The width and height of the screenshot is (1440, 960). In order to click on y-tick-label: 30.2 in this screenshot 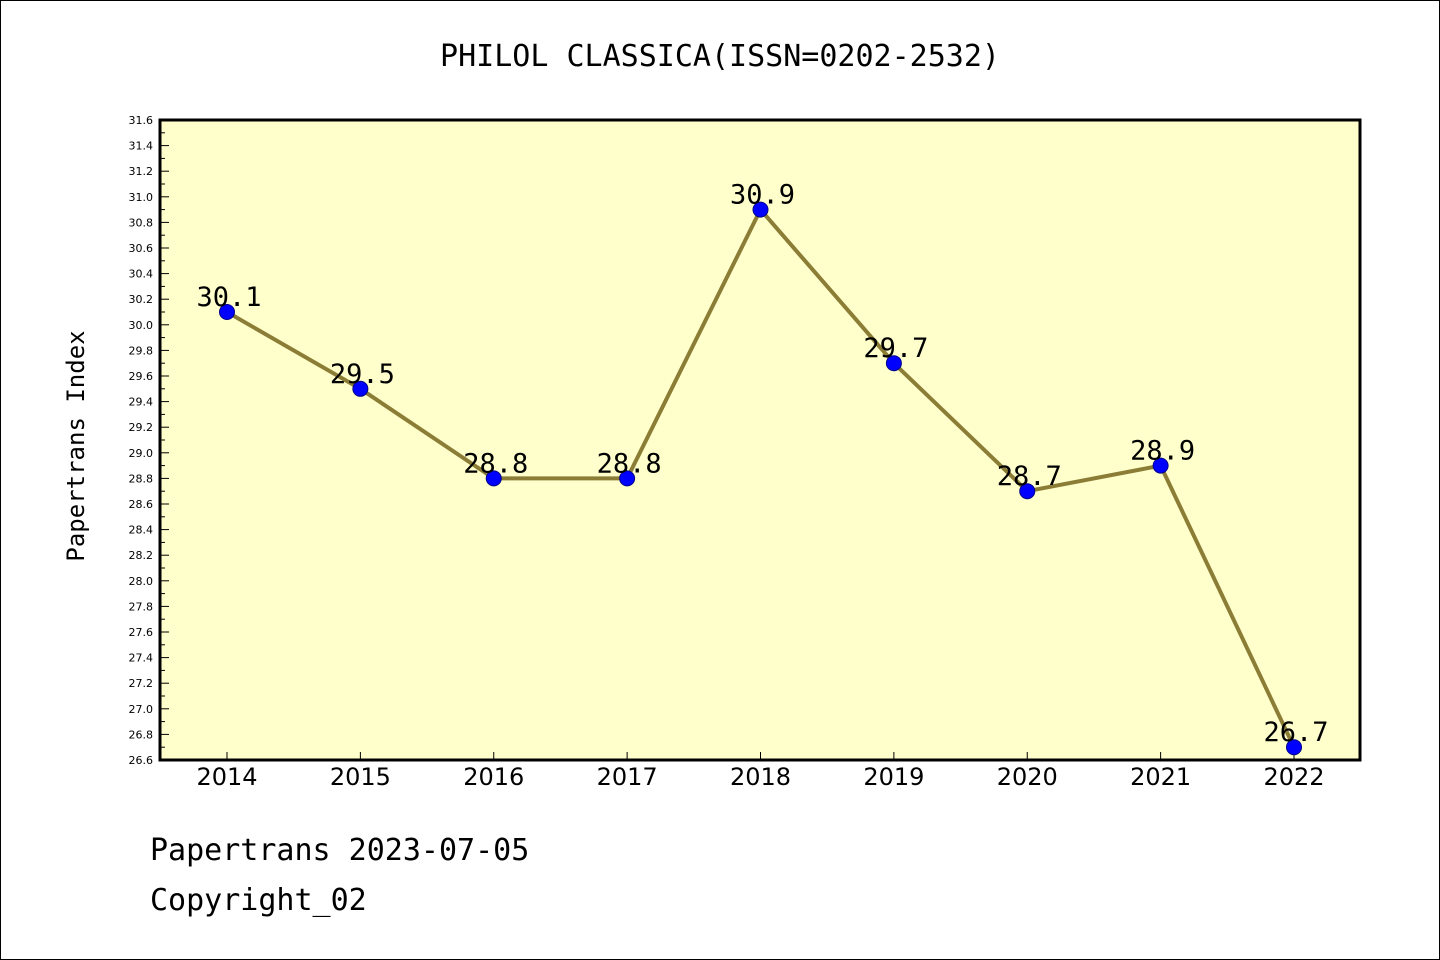, I will do `click(141, 299)`.